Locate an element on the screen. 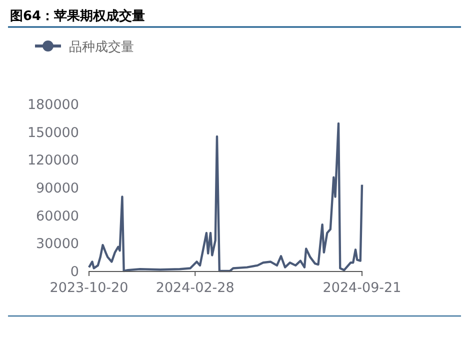 The height and width of the screenshot is (338, 469). x-tick-label: 2023-10-20 is located at coordinates (89, 288).